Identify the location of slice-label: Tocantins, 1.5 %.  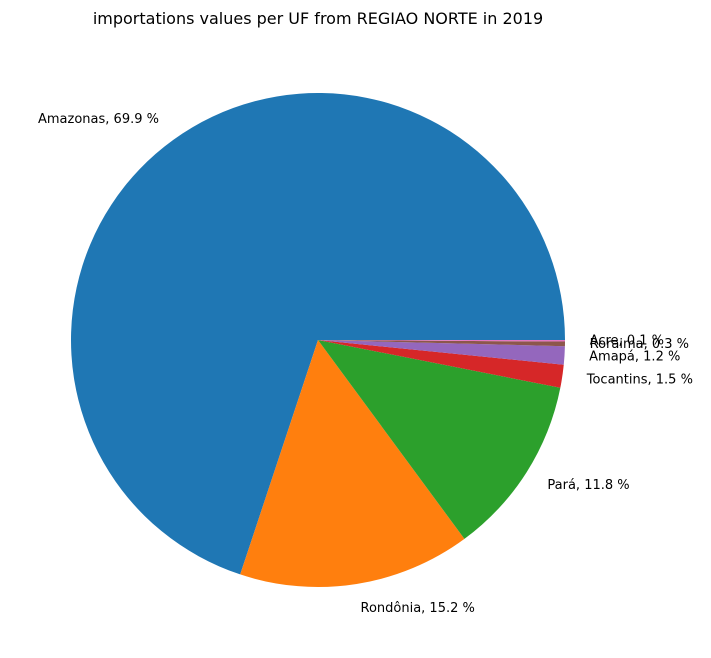
(639, 379).